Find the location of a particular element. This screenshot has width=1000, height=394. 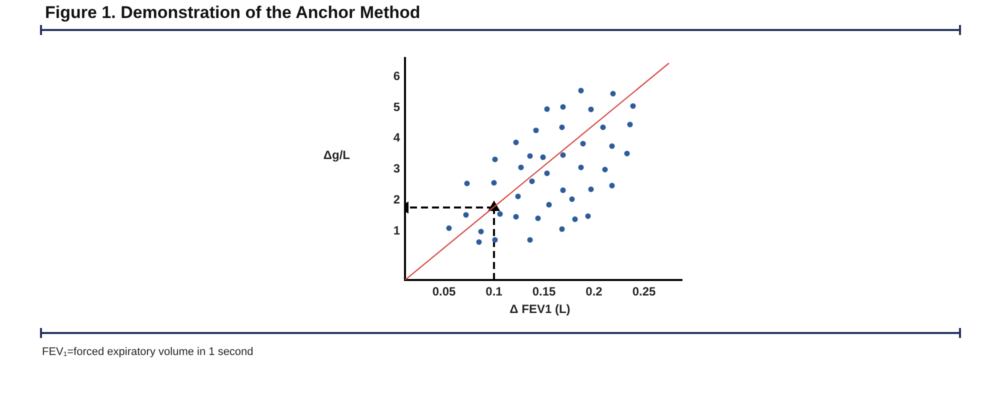

y-tick-label: 6 is located at coordinates (396, 76).